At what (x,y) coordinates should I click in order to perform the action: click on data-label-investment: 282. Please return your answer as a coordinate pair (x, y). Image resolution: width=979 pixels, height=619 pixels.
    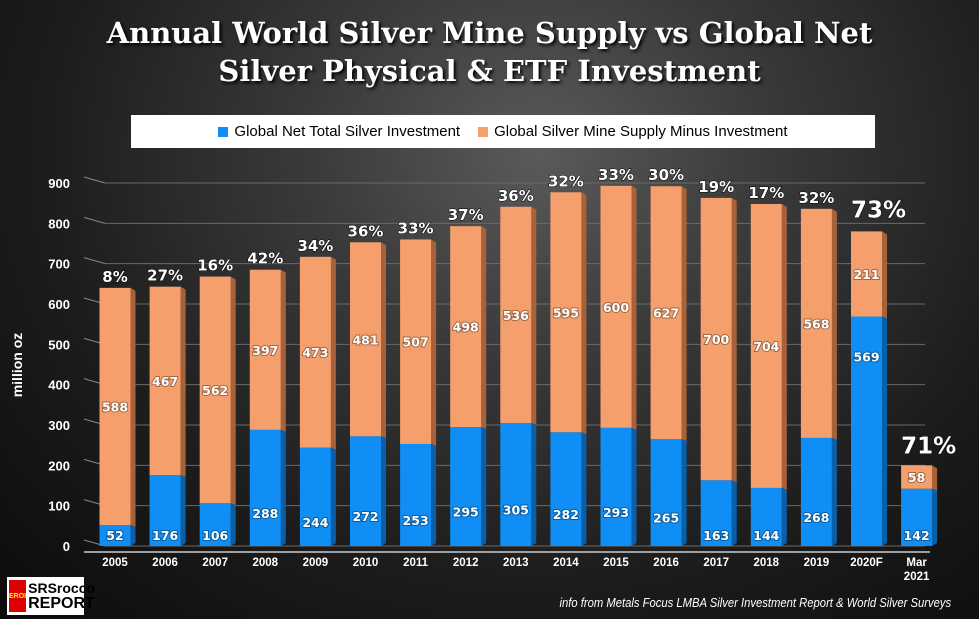
    Looking at the image, I should click on (566, 514).